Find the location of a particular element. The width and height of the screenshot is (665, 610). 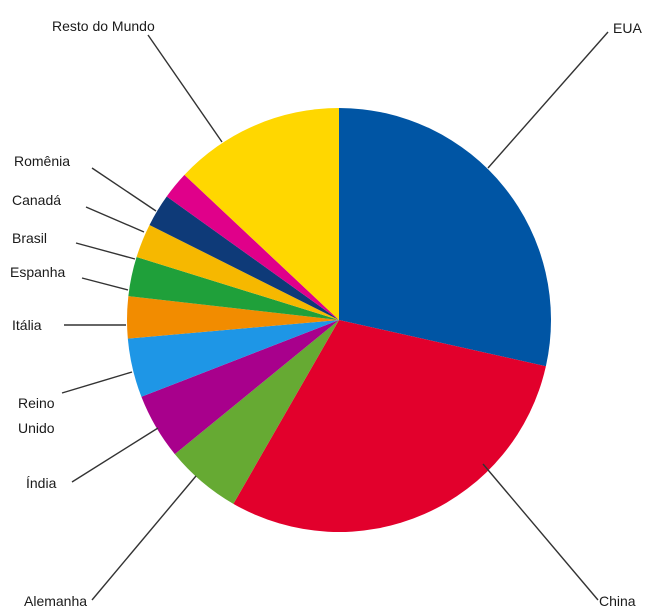

slice-resto-do-mundo is located at coordinates (261, 214).